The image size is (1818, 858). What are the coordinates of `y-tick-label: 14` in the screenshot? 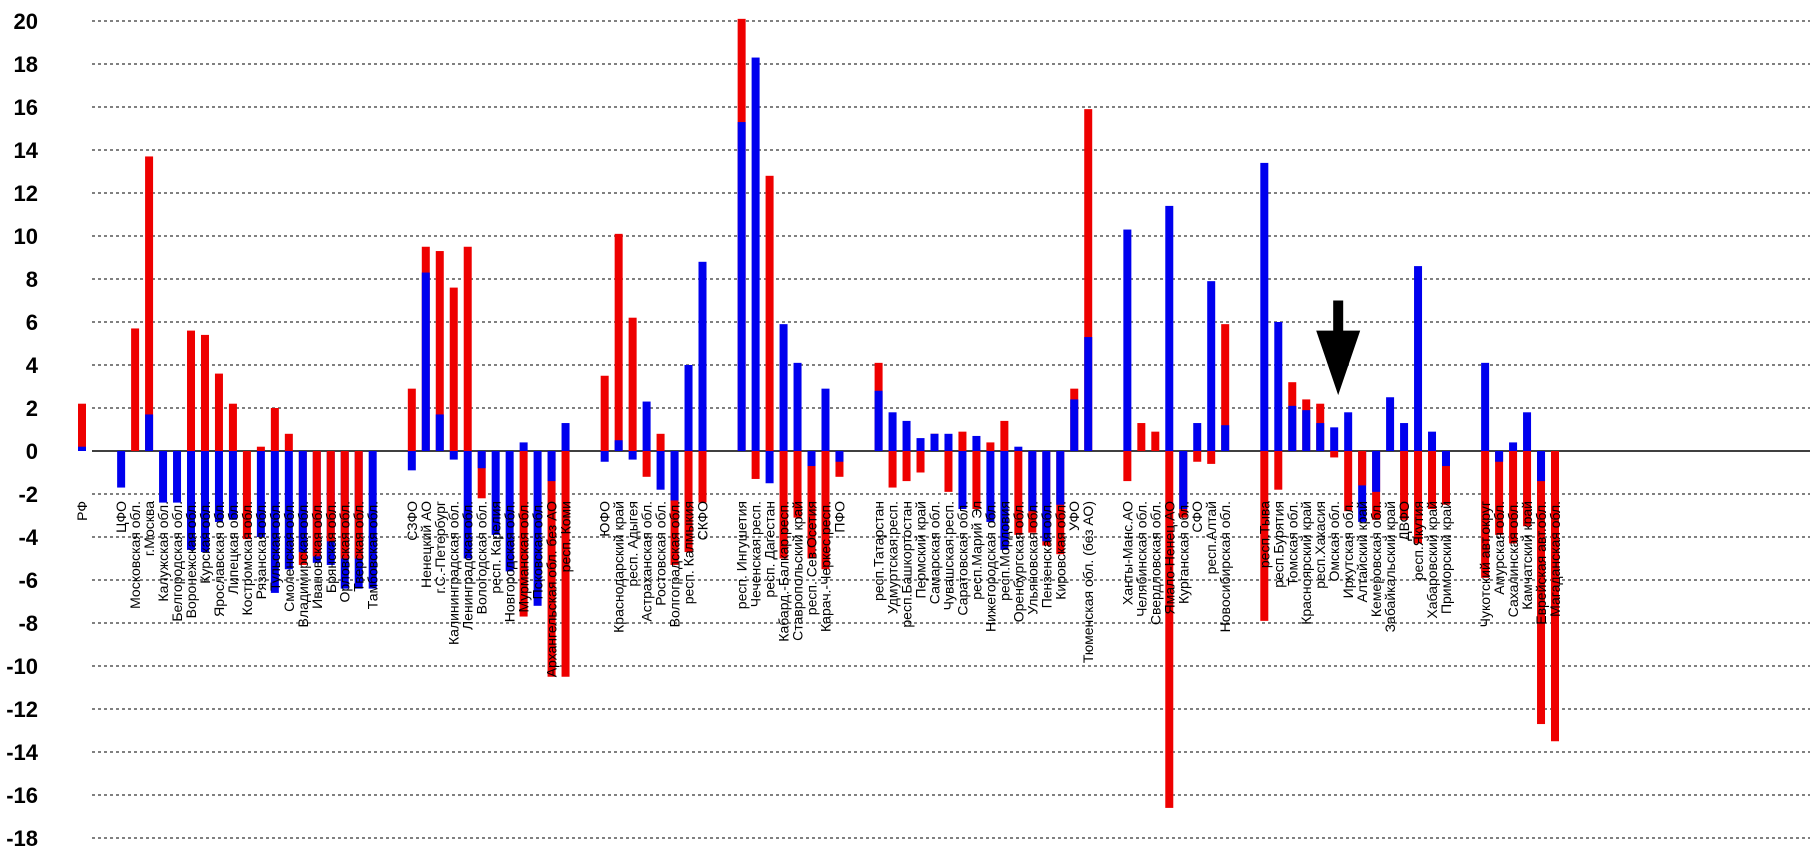 It's located at (26, 150).